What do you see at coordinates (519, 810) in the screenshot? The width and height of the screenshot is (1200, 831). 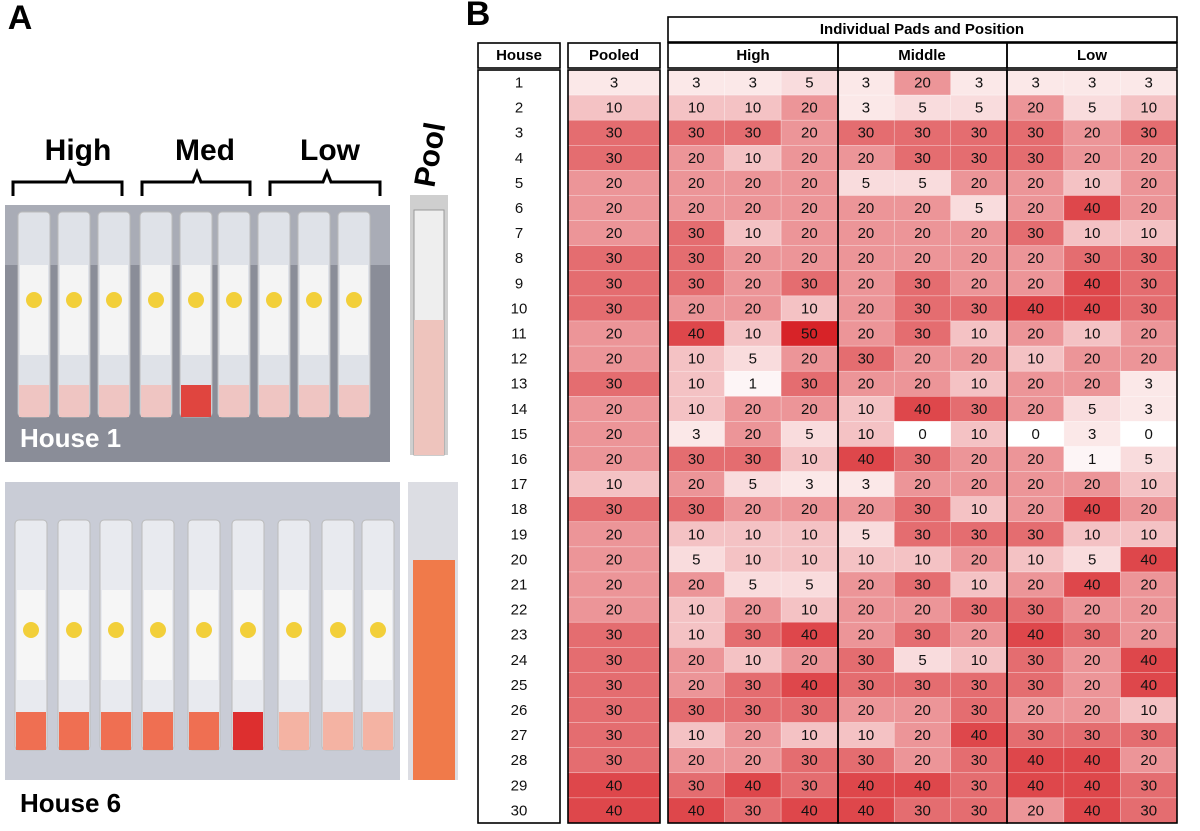 I see `house-number: 30` at bounding box center [519, 810].